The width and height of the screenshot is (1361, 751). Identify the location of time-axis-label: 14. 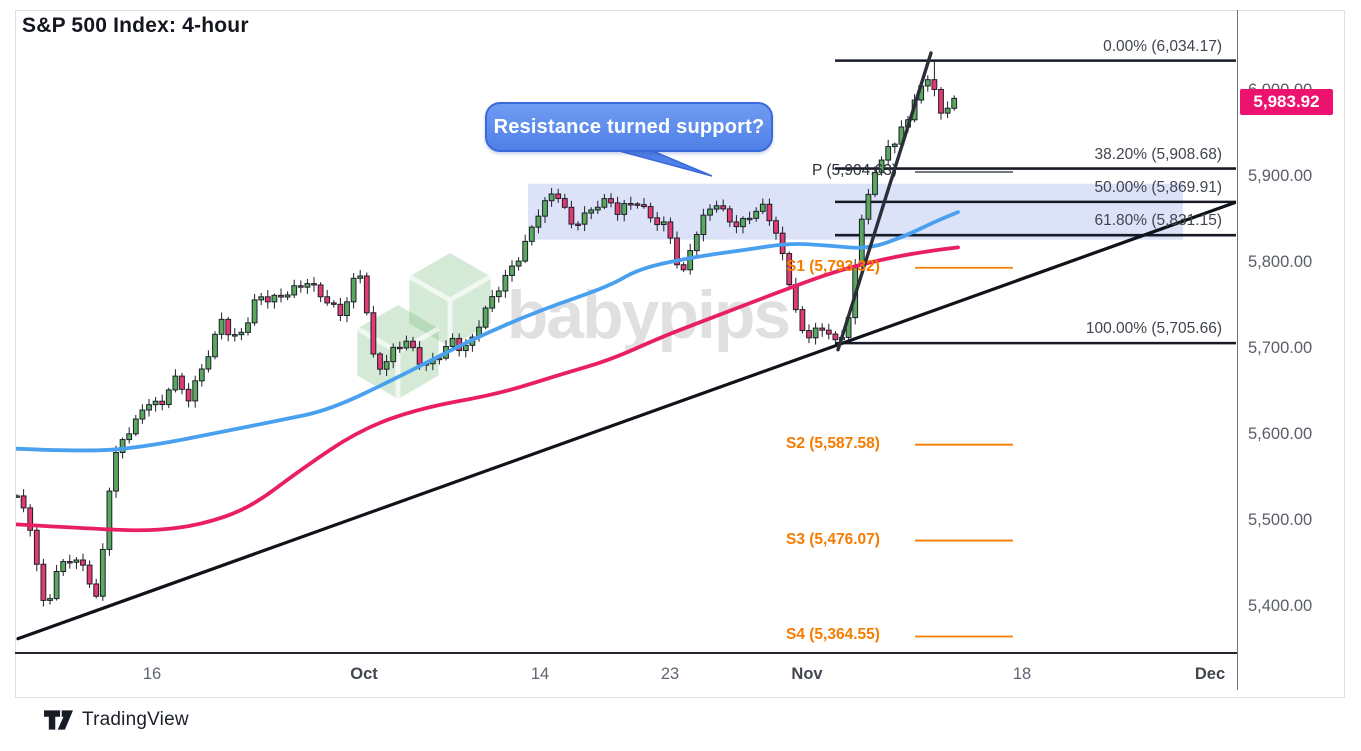
(540, 674).